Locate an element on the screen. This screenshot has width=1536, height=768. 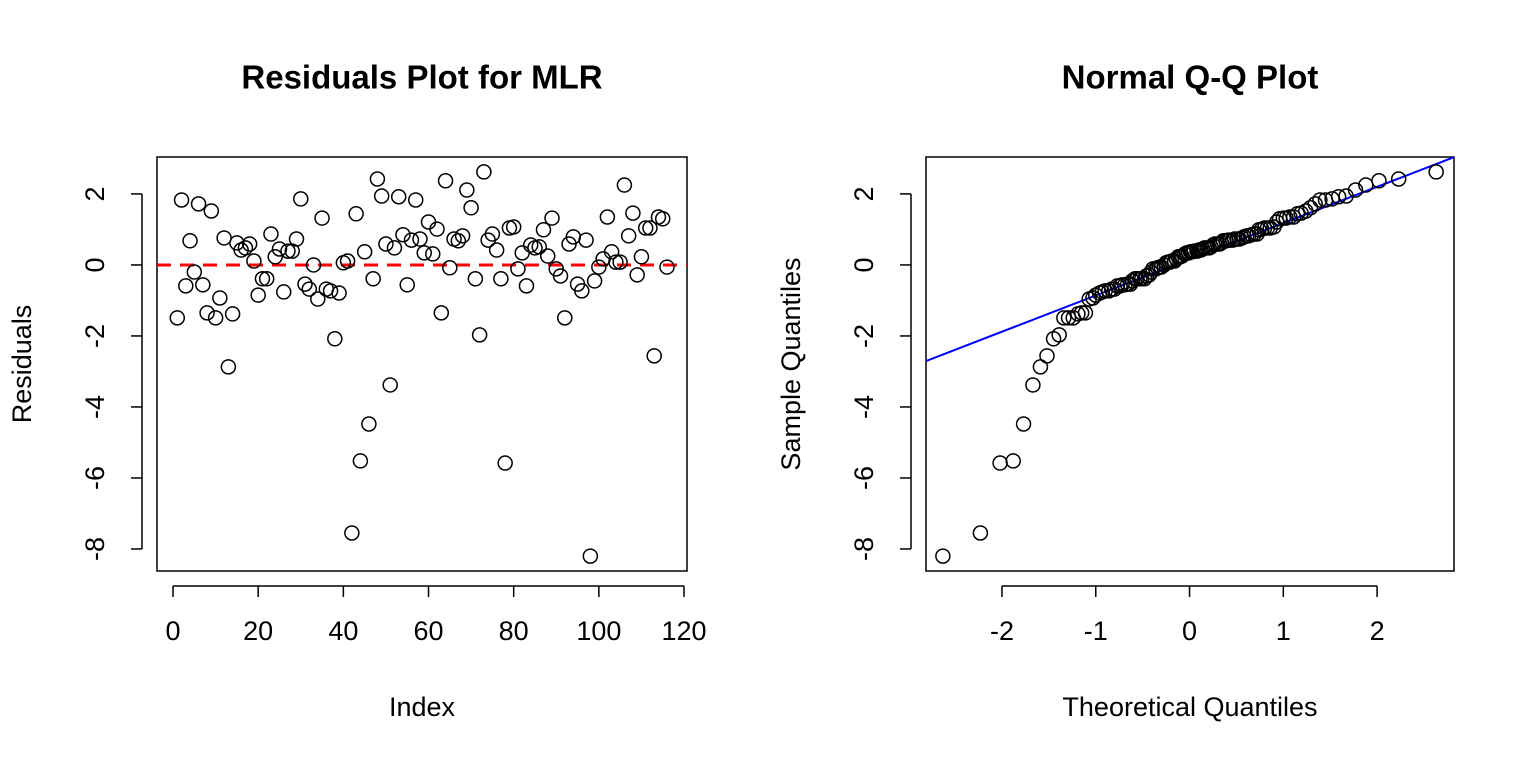
x-tick-label: 40 is located at coordinates (343, 631).